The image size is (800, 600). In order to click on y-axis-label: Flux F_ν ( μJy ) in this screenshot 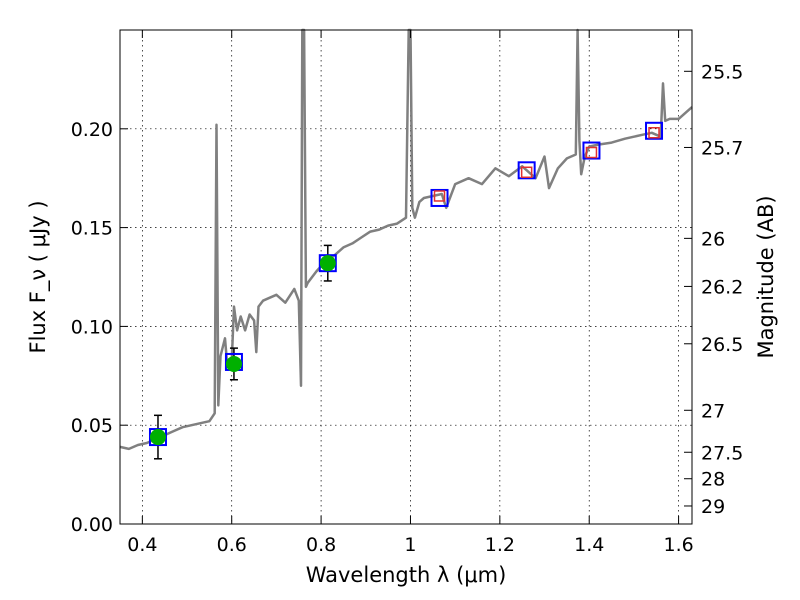, I will do `click(38, 276)`.